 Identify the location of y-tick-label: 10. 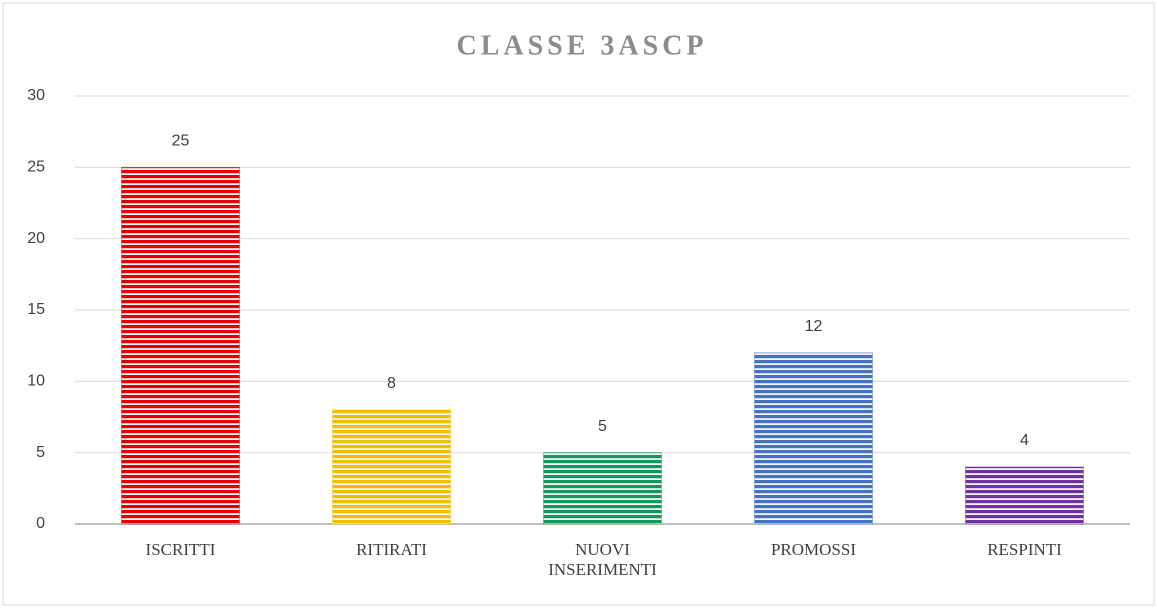
(36, 381).